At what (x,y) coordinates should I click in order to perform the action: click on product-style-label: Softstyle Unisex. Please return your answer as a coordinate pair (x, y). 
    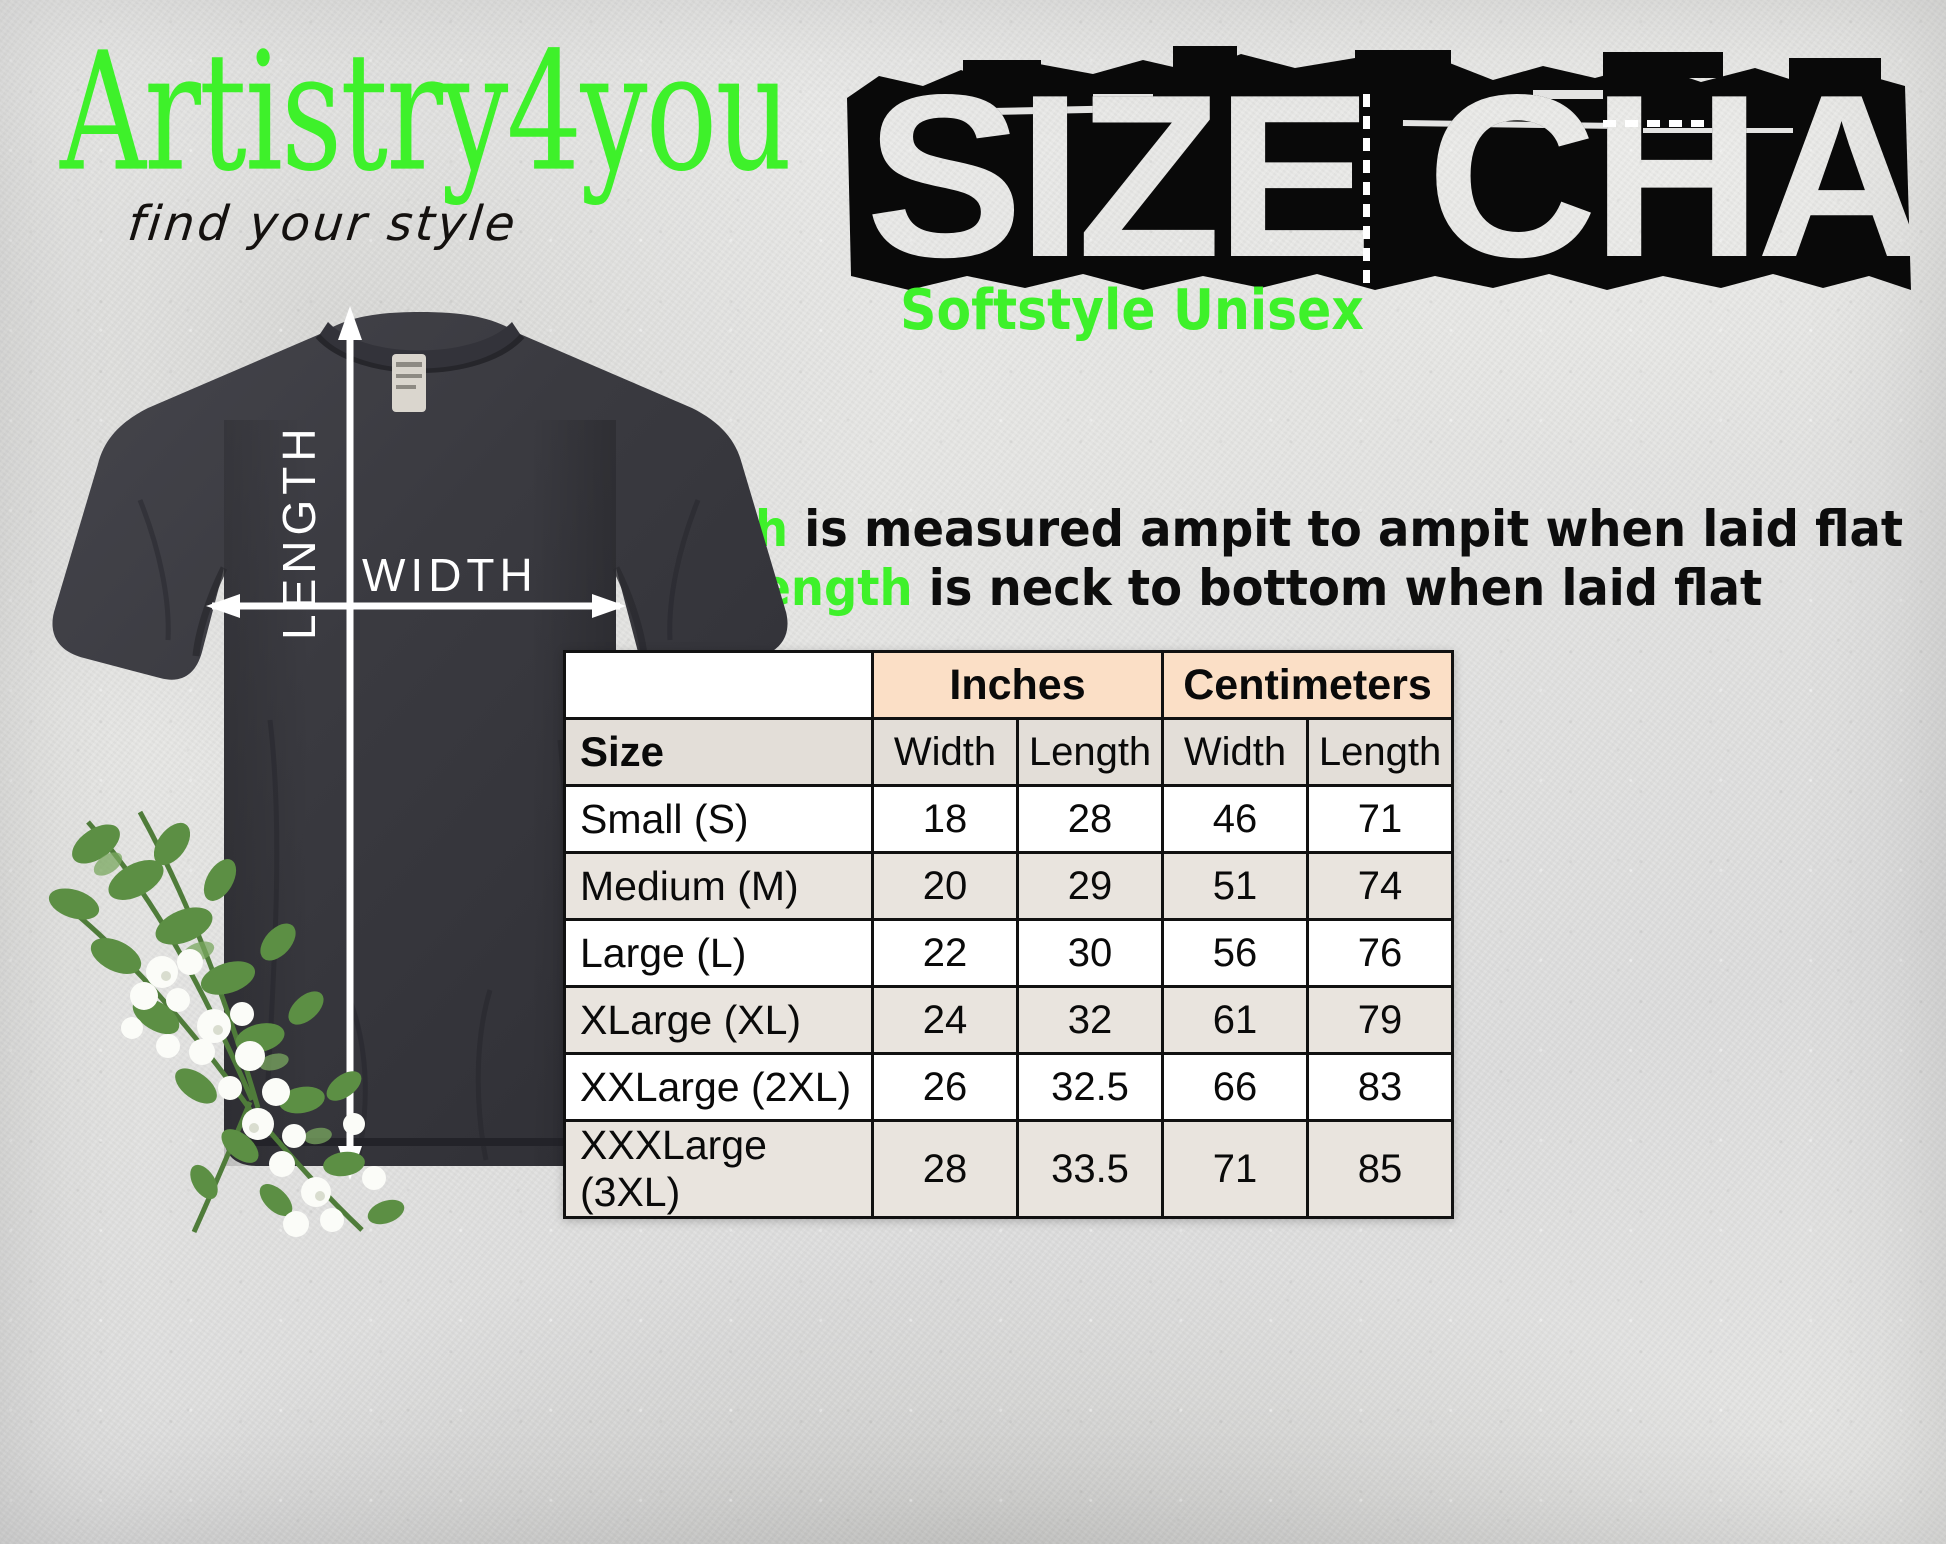
    Looking at the image, I should click on (1132, 310).